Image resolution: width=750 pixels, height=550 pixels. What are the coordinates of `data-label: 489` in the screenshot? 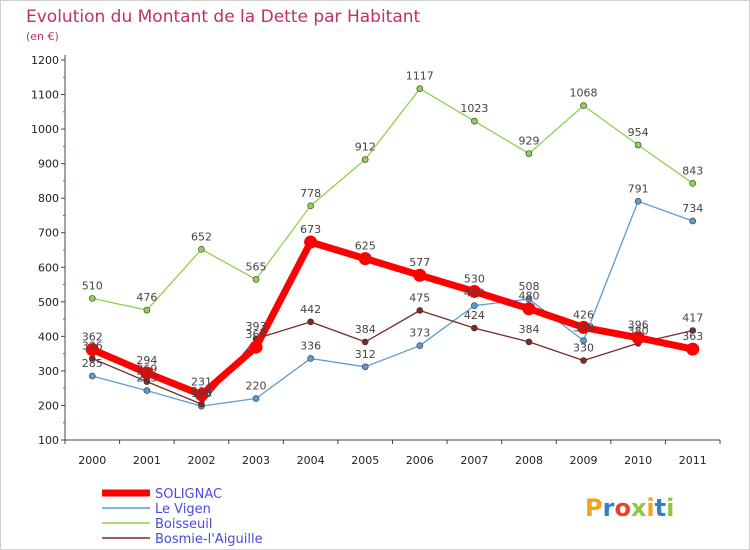 It's located at (474, 293).